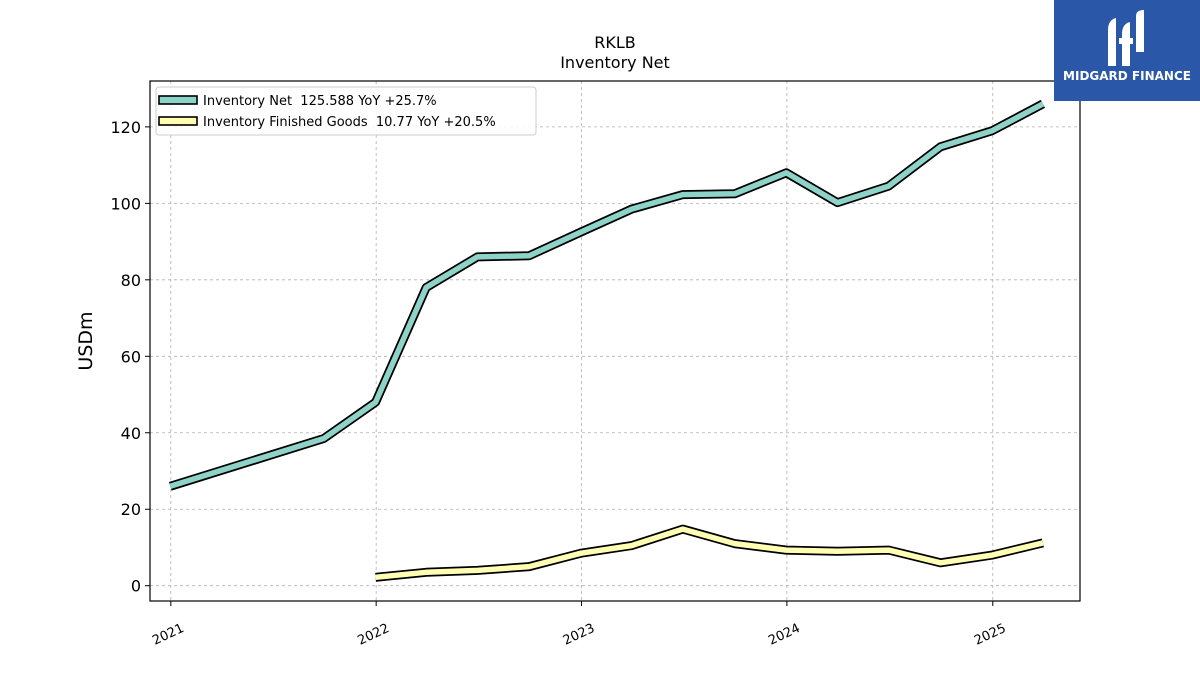 This screenshot has width=1200, height=675. What do you see at coordinates (374, 635) in the screenshot?
I see `x-tick-label: 2022` at bounding box center [374, 635].